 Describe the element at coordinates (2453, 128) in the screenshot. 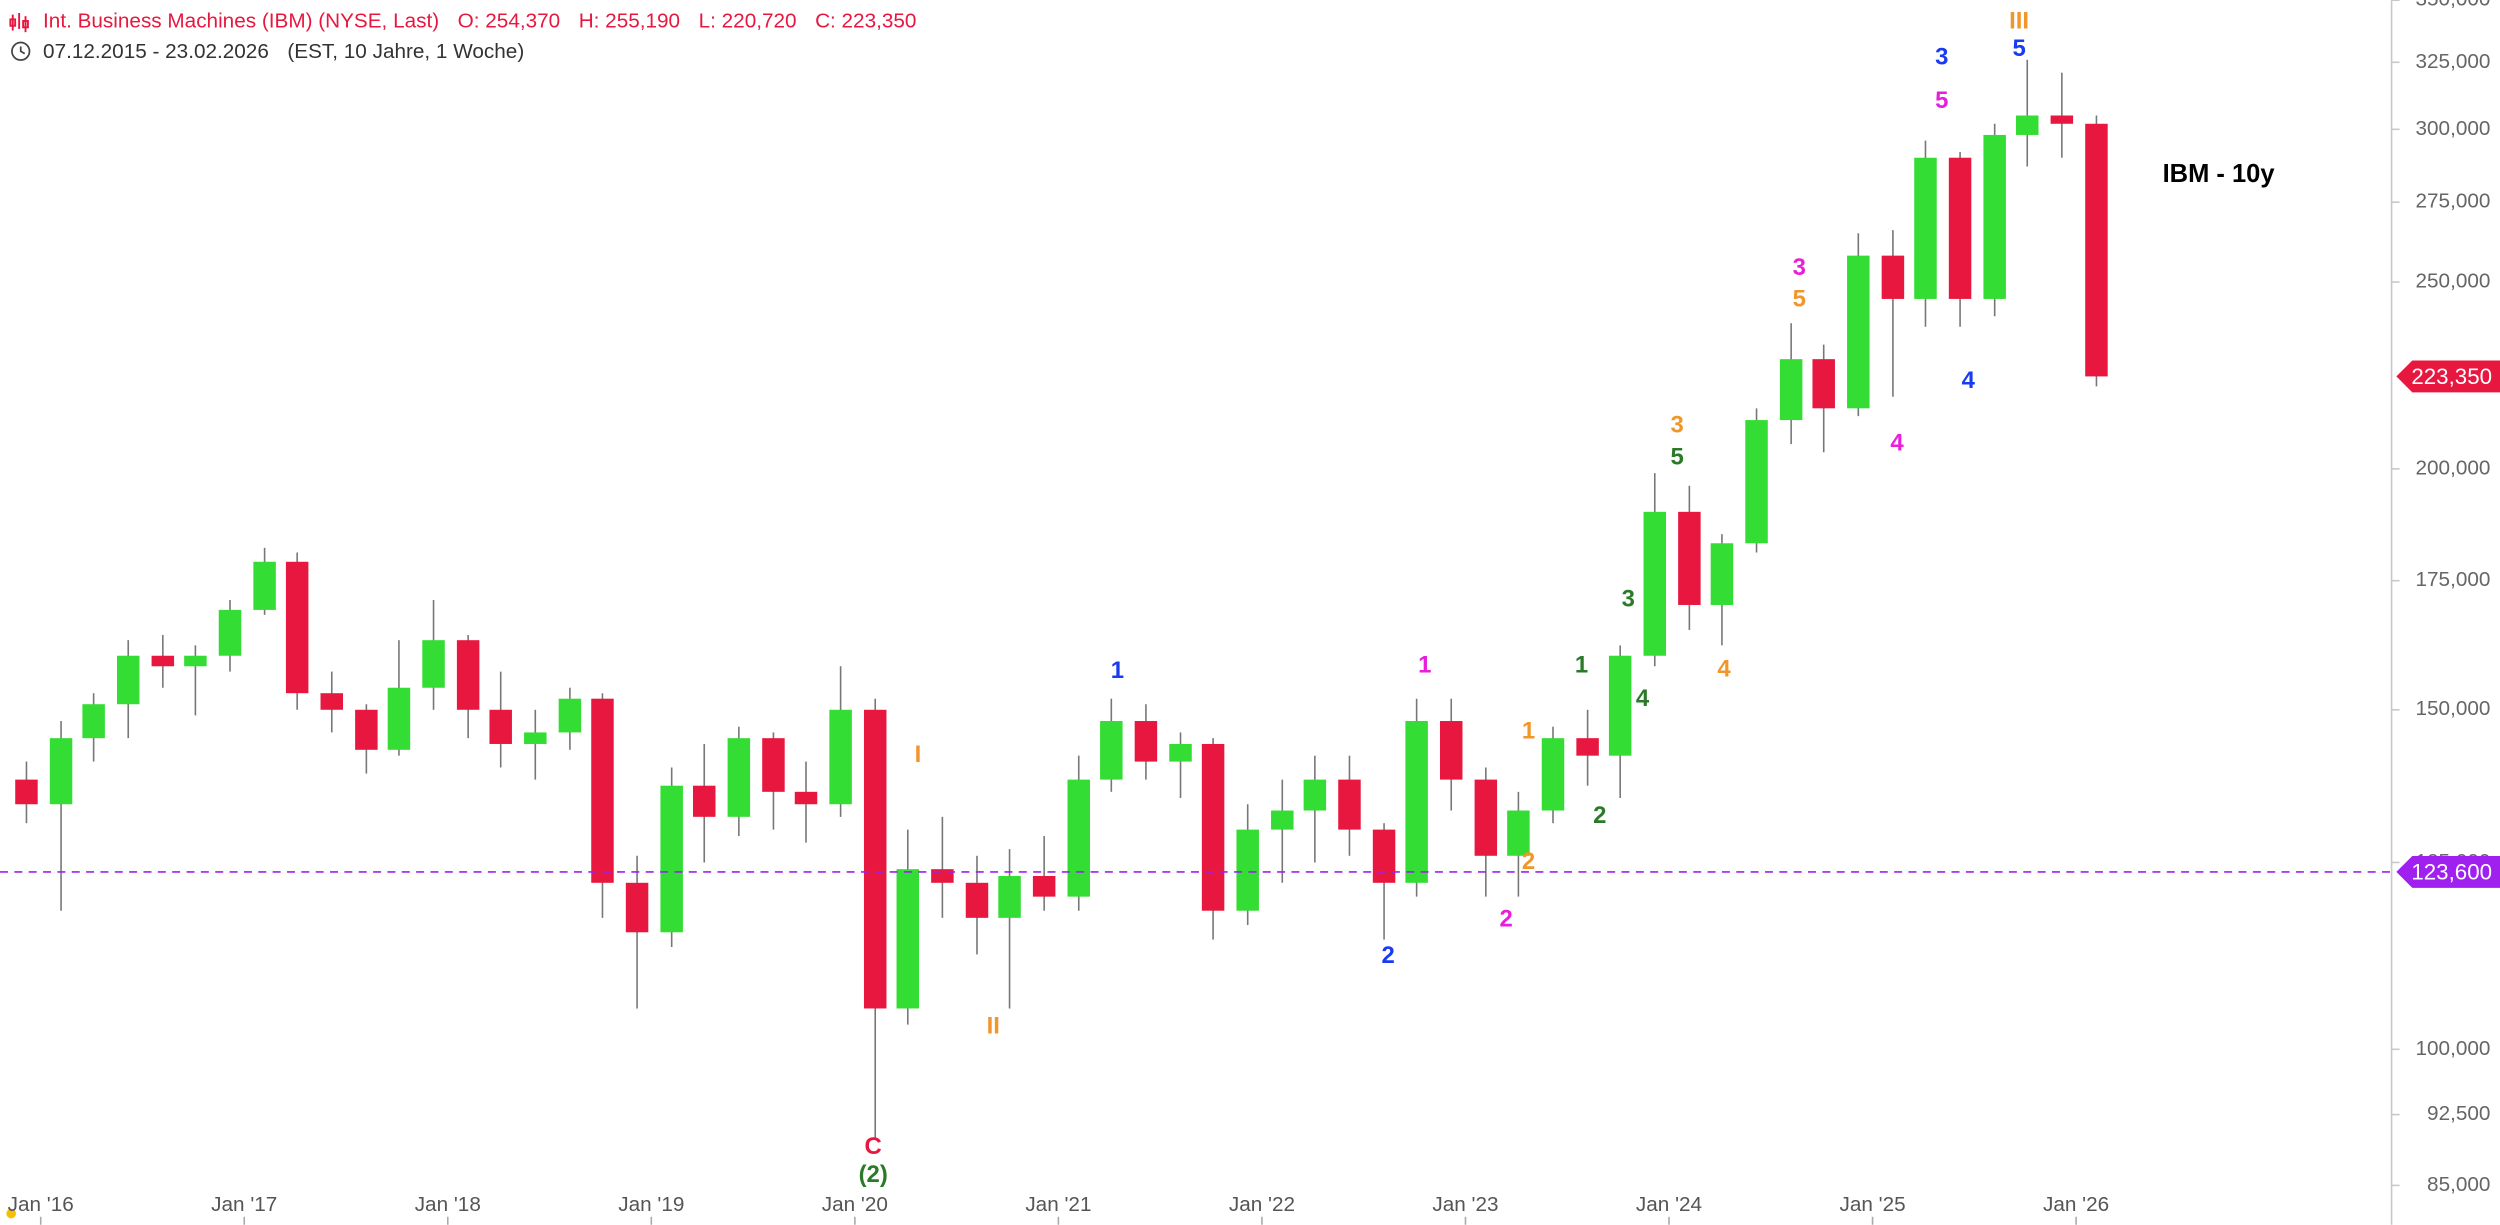

I see `y-tick-label: 300,000` at that location.